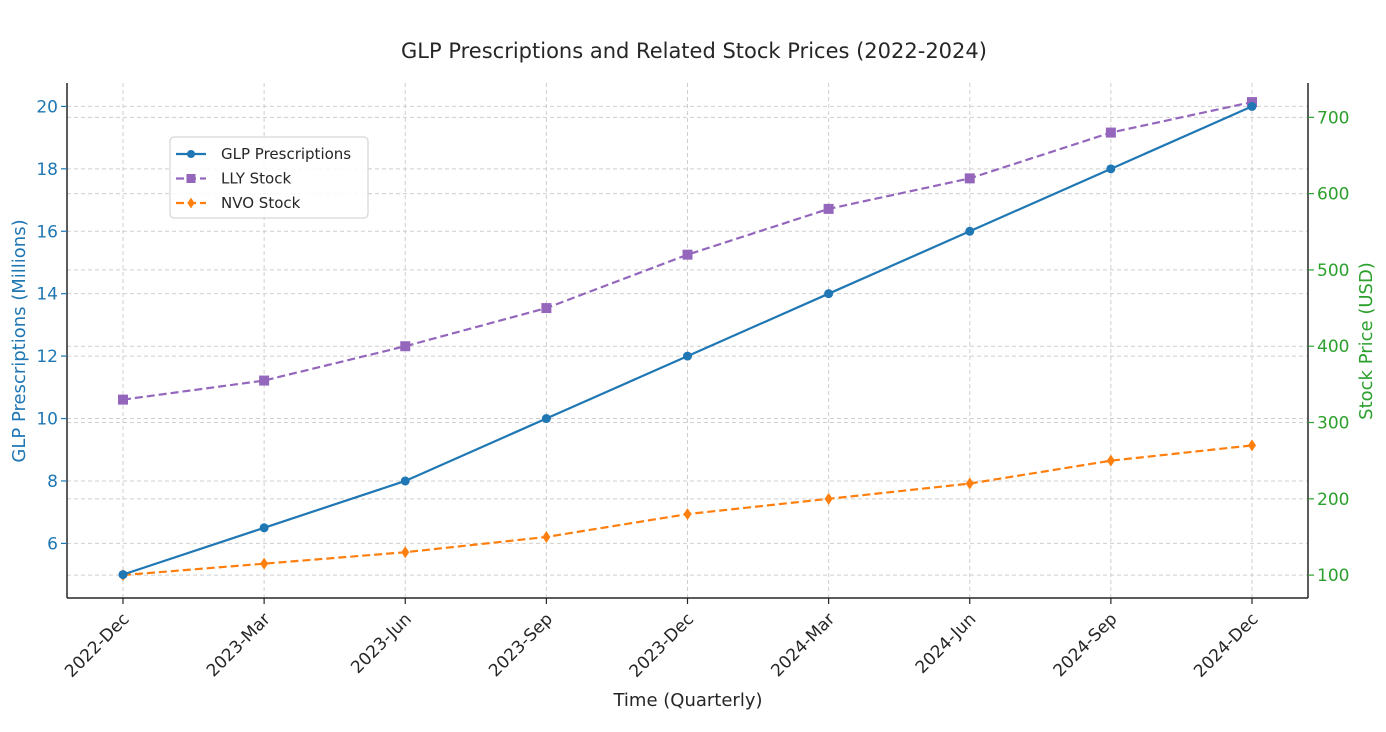 Image resolution: width=1386 pixels, height=732 pixels. What do you see at coordinates (1333, 118) in the screenshot?
I see `y-tick-label-right: 700` at bounding box center [1333, 118].